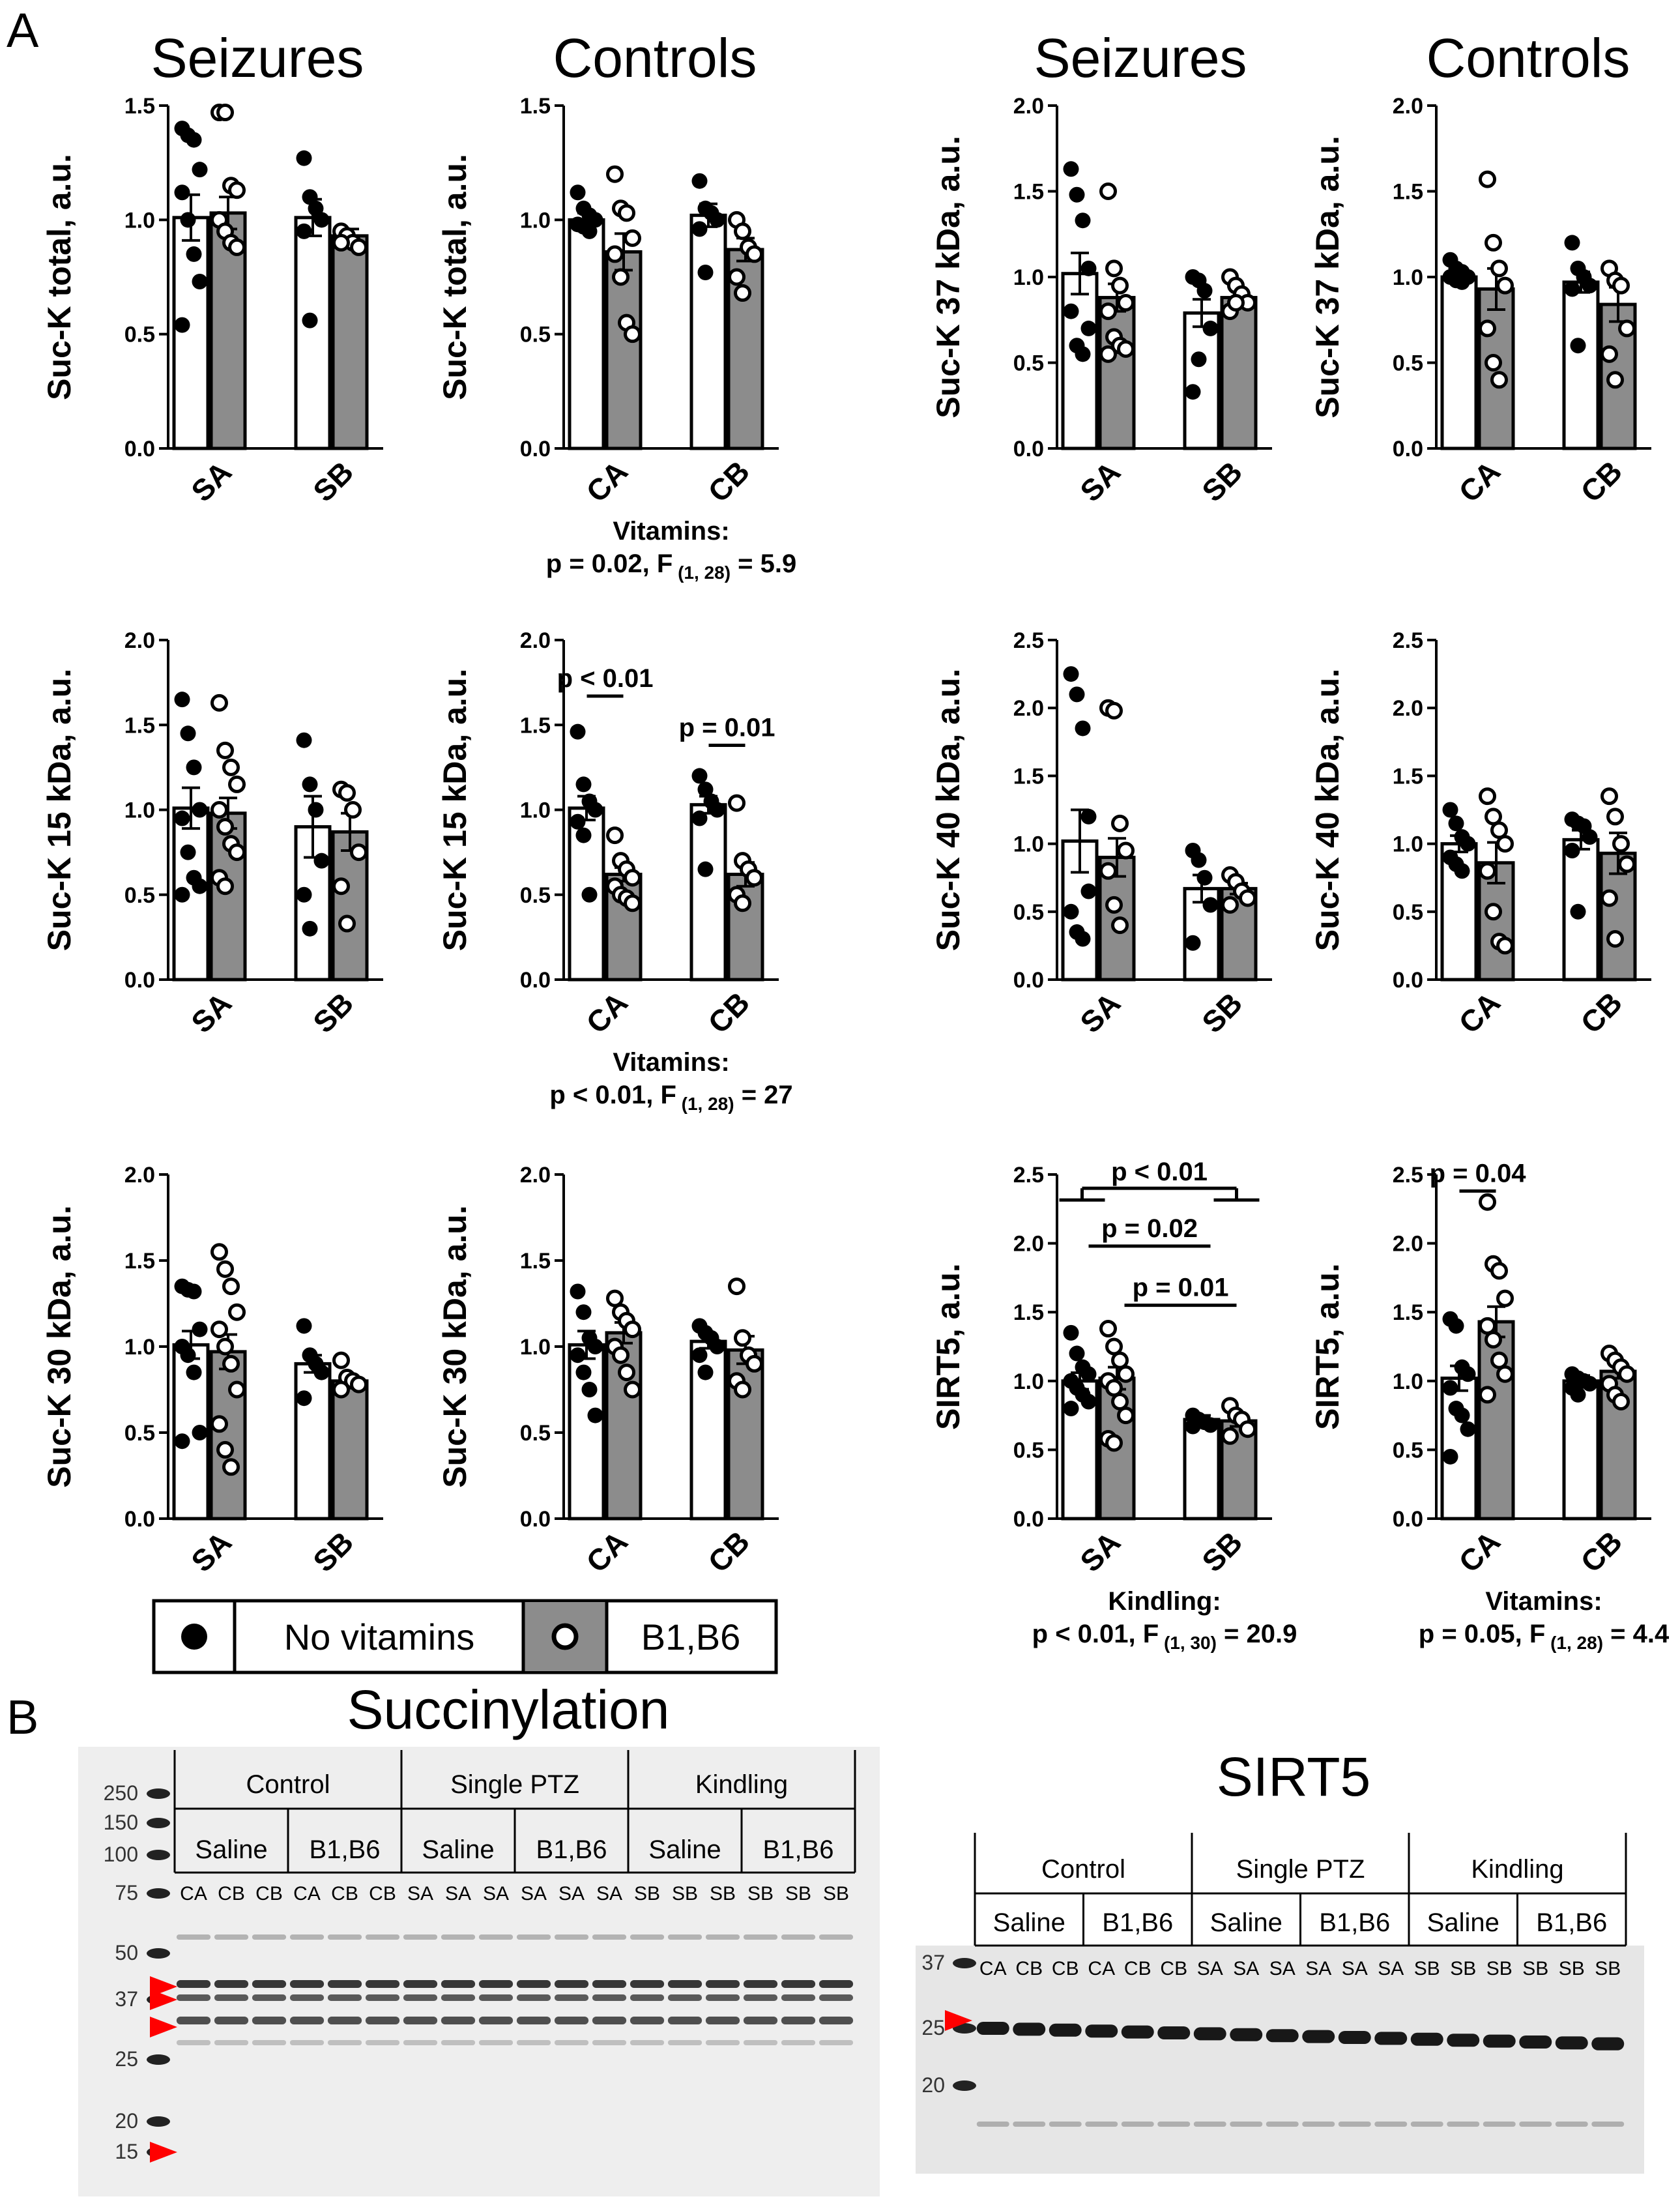 Image resolution: width=1680 pixels, height=2203 pixels. What do you see at coordinates (606, 1552) in the screenshot?
I see `x-category-label: CA` at bounding box center [606, 1552].